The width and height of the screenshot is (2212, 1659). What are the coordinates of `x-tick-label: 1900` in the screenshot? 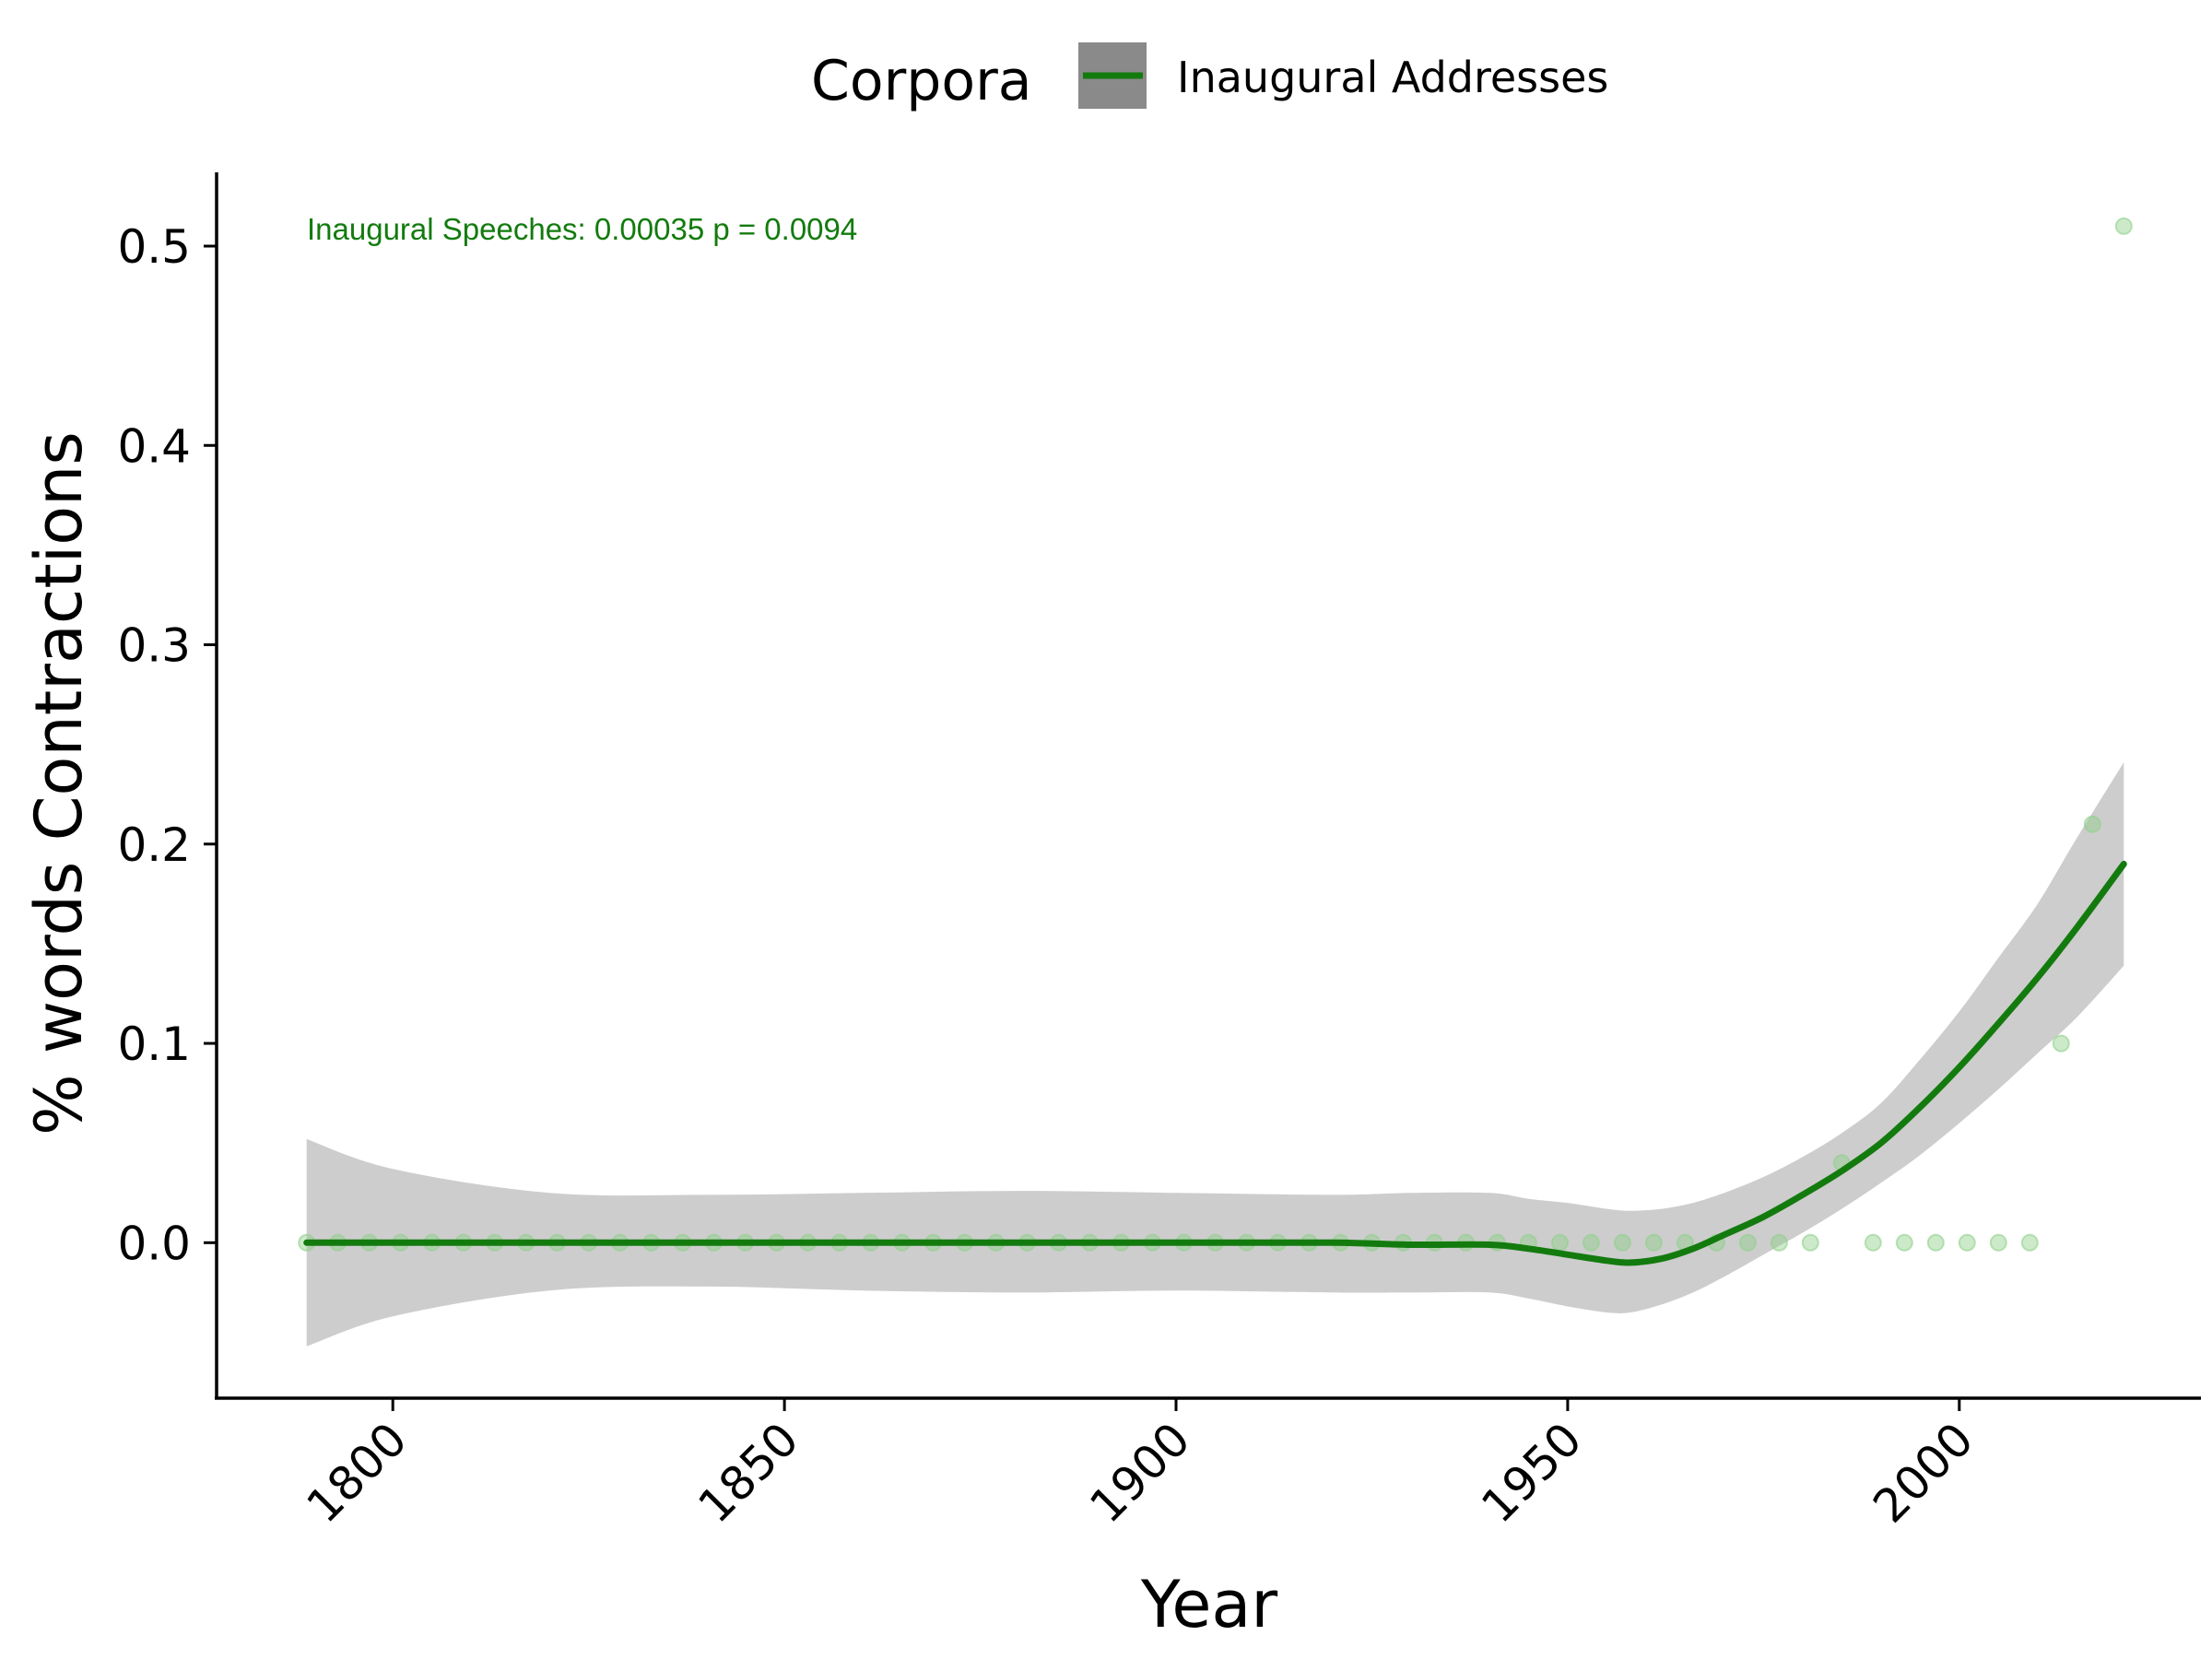 It's located at (1139, 1472).